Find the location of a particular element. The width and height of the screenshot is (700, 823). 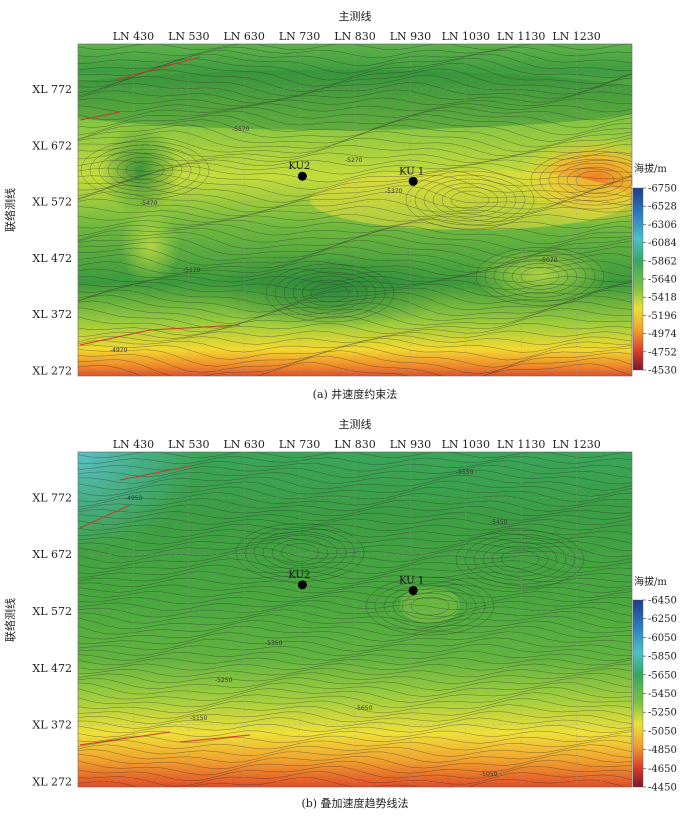

well-markers: KU2 KU 1 is located at coordinates (356, 583).